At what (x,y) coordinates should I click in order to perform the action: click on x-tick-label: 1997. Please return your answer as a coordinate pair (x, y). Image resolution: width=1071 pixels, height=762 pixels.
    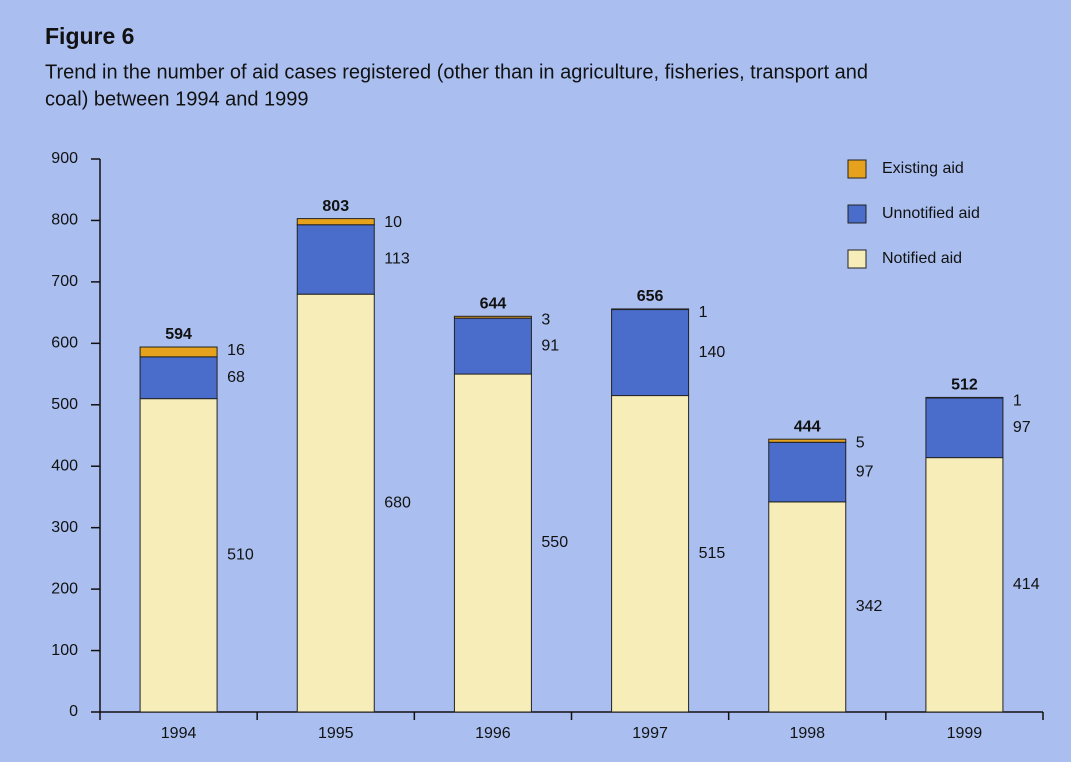
    Looking at the image, I should click on (650, 733).